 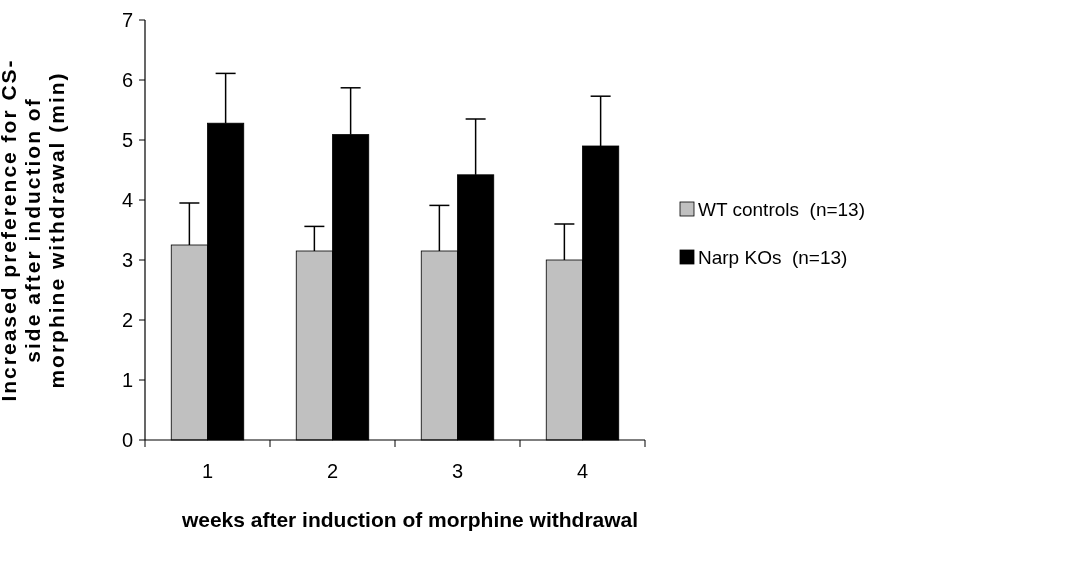 What do you see at coordinates (127, 140) in the screenshot?
I see `y-tick-label: 5` at bounding box center [127, 140].